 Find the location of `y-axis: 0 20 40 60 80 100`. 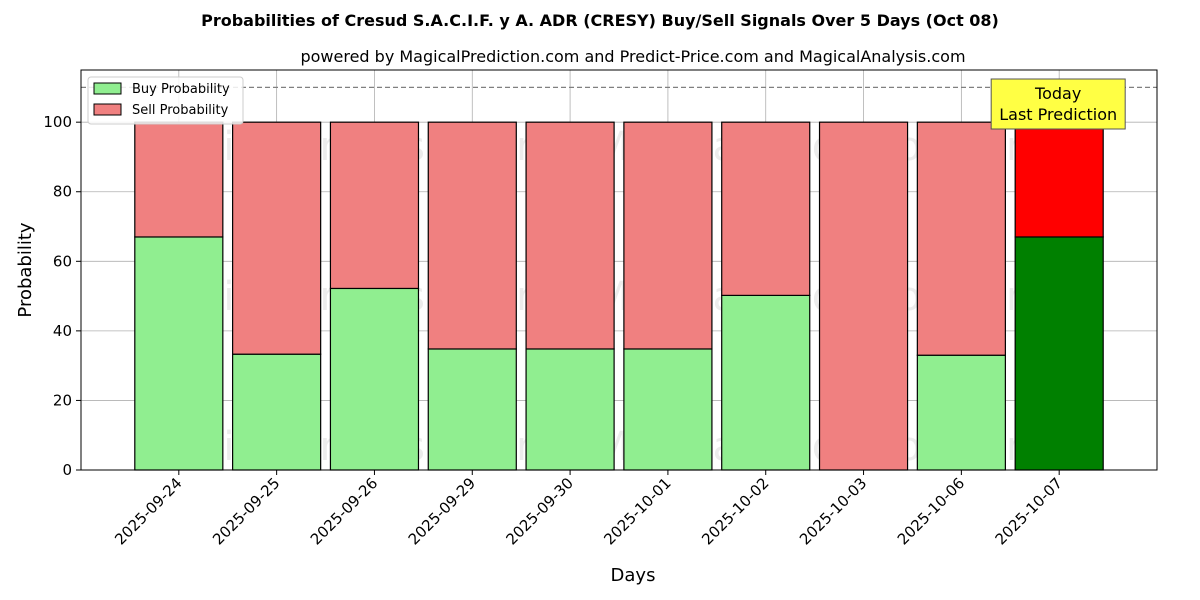

y-axis: 0 20 40 60 80 100 is located at coordinates (62, 296).